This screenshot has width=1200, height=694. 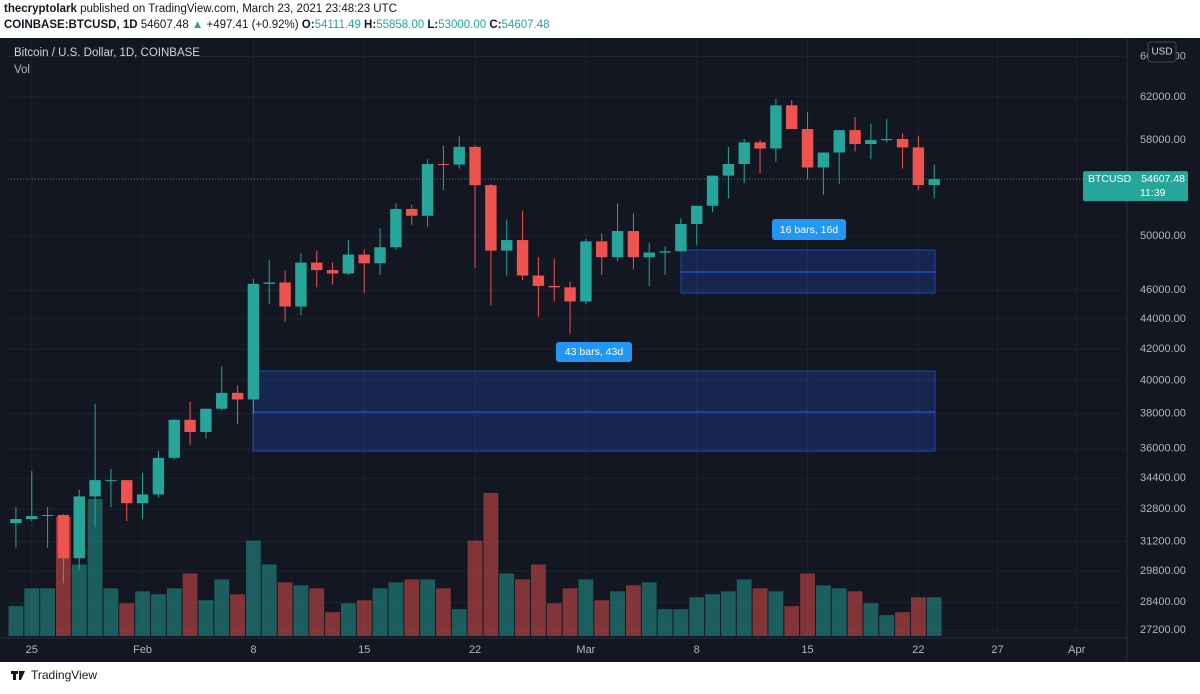 I want to click on price-symbol: BTCUSD, so click(x=1110, y=179).